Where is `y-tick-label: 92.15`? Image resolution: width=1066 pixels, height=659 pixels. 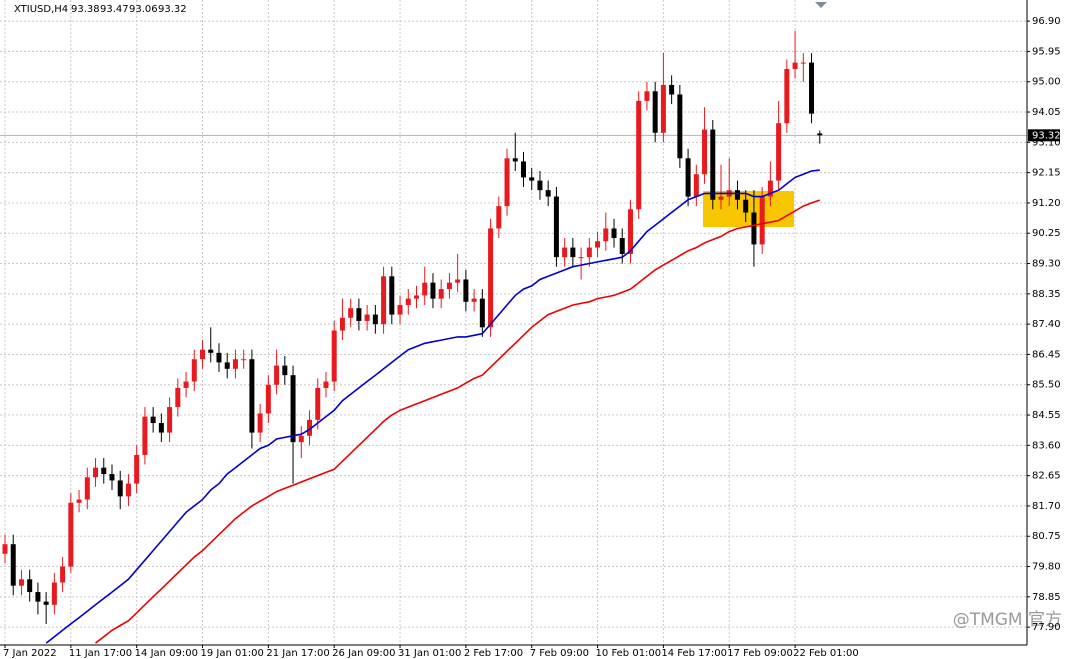
y-tick-label: 92.15 is located at coordinates (1046, 173).